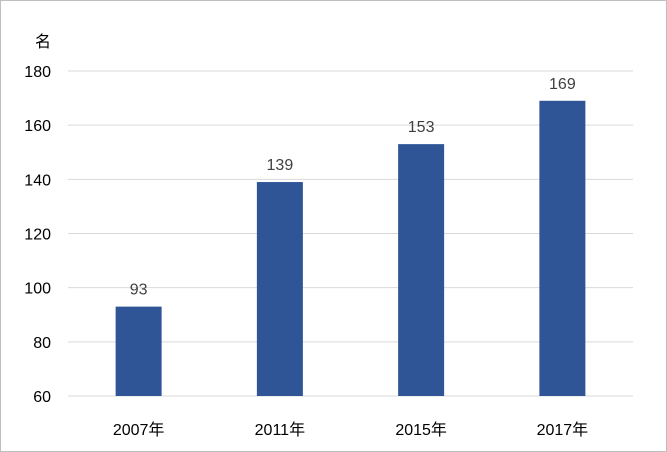 This screenshot has height=452, width=667. What do you see at coordinates (37, 72) in the screenshot?
I see `y-tick-label: 180` at bounding box center [37, 72].